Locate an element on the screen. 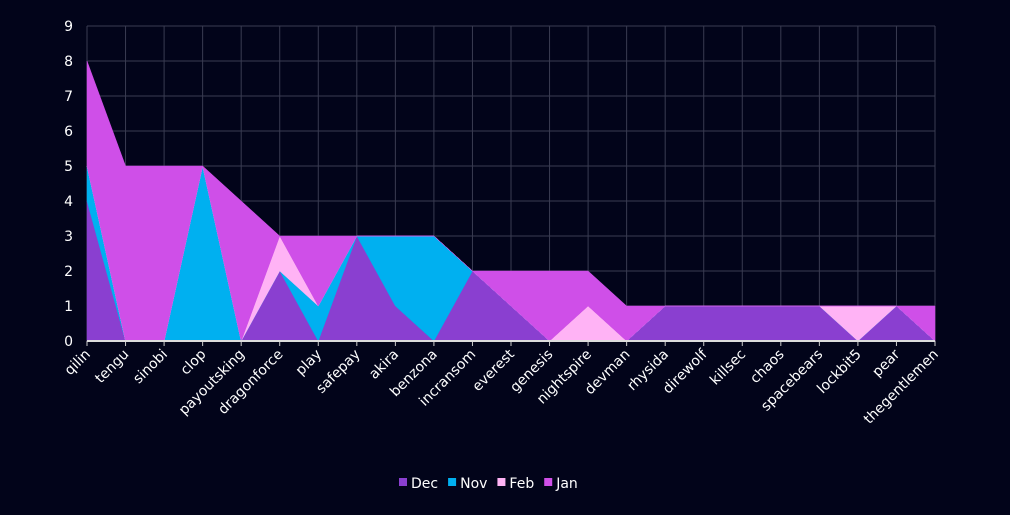  y-tick-label: 1 is located at coordinates (68, 307).